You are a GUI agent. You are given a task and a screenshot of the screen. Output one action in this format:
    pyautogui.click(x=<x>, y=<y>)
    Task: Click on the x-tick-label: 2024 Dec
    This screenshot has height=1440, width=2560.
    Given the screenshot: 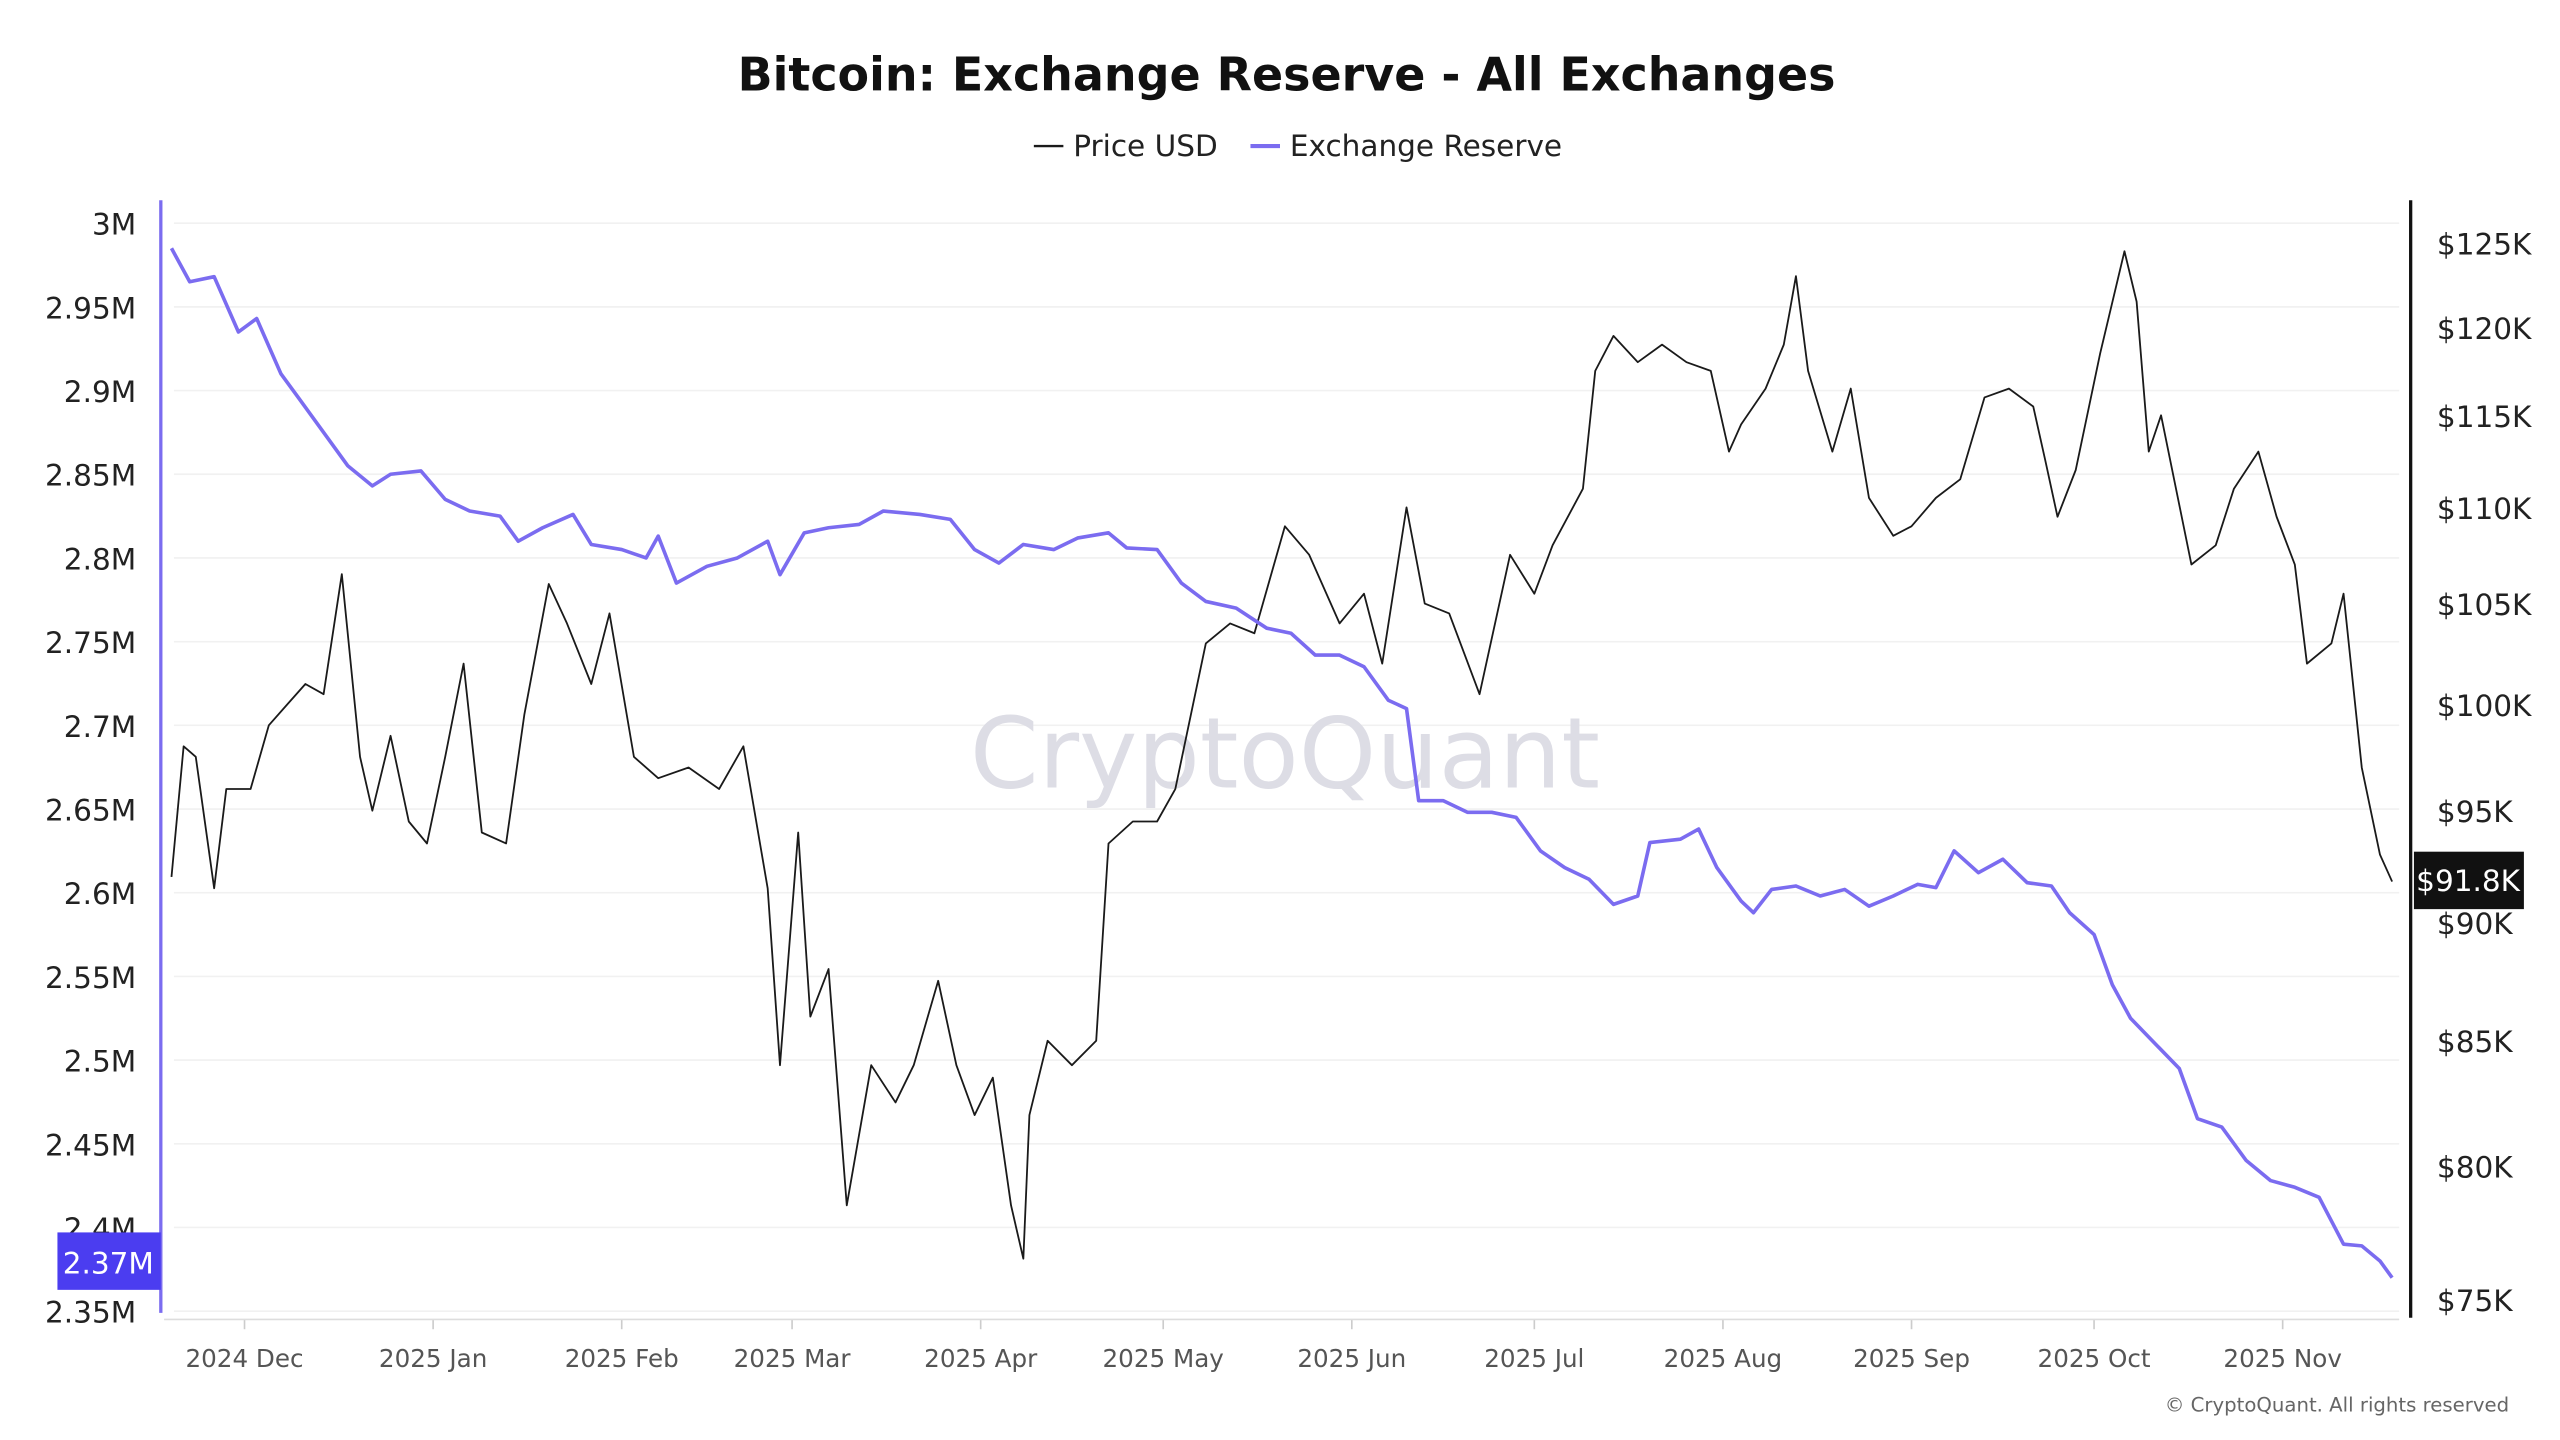 What is the action you would take?
    pyautogui.click(x=244, y=1358)
    